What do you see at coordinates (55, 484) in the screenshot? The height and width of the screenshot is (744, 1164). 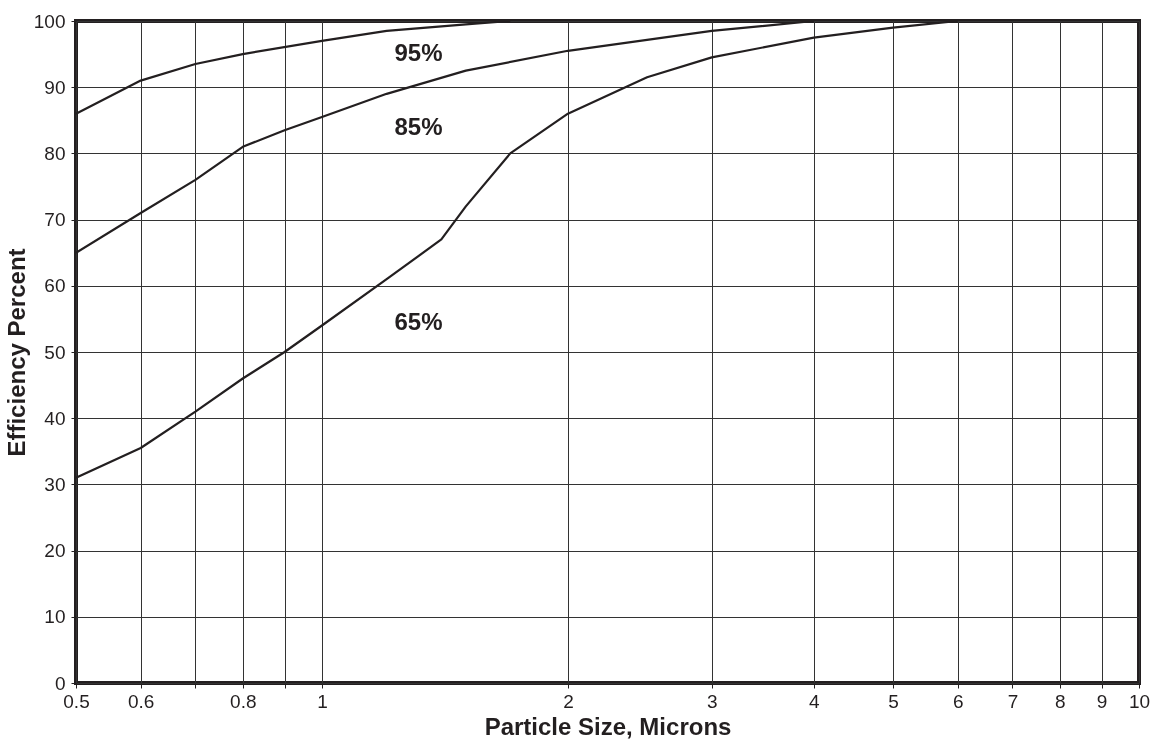 I see `y-tick-label: 30` at bounding box center [55, 484].